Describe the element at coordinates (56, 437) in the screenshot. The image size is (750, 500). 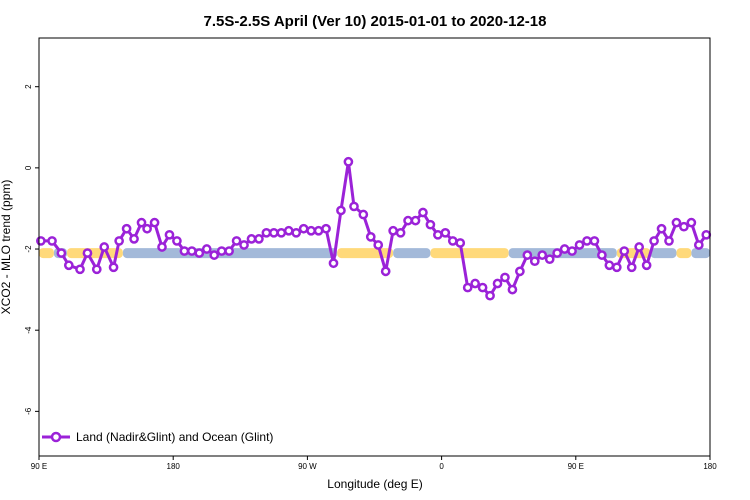
I see `legend-marker` at that location.